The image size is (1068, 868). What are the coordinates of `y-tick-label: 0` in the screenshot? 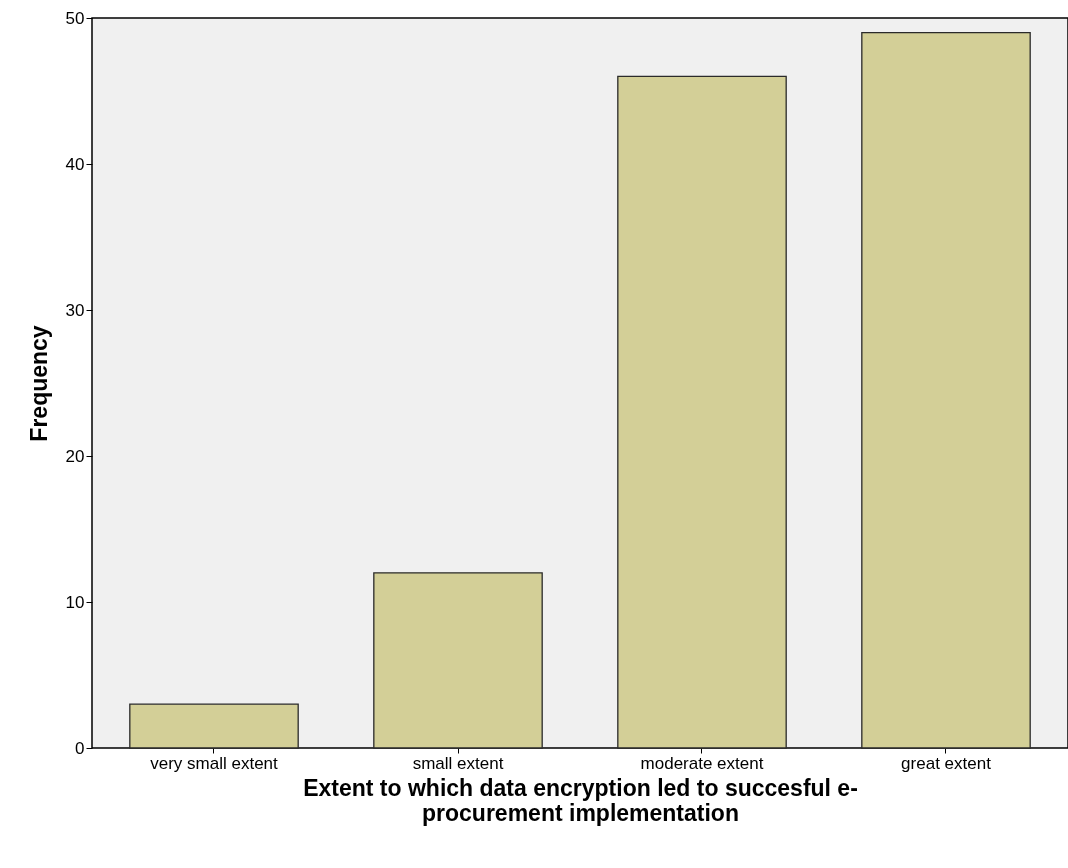 It's located at (80, 748).